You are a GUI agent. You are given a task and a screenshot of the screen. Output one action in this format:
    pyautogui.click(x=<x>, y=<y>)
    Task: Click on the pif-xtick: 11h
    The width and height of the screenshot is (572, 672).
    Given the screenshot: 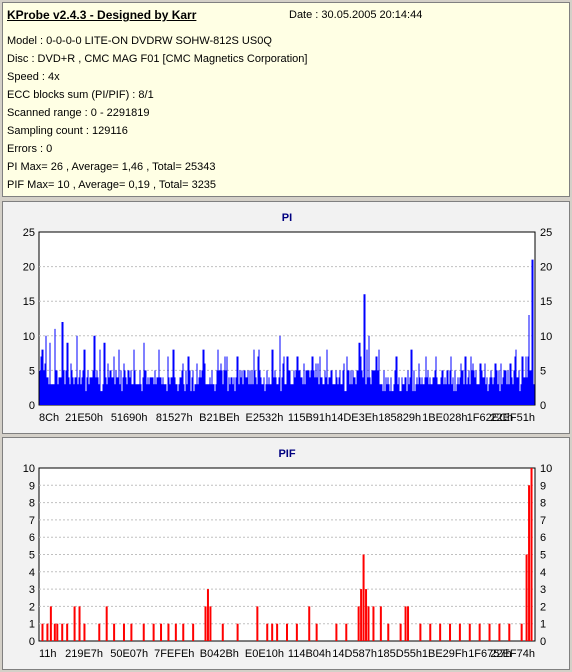 What is the action you would take?
    pyautogui.click(x=48, y=654)
    